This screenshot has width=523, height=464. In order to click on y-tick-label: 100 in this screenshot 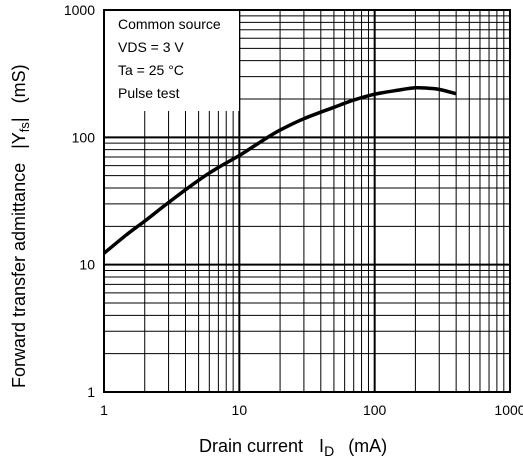, I will do `click(84, 137)`.